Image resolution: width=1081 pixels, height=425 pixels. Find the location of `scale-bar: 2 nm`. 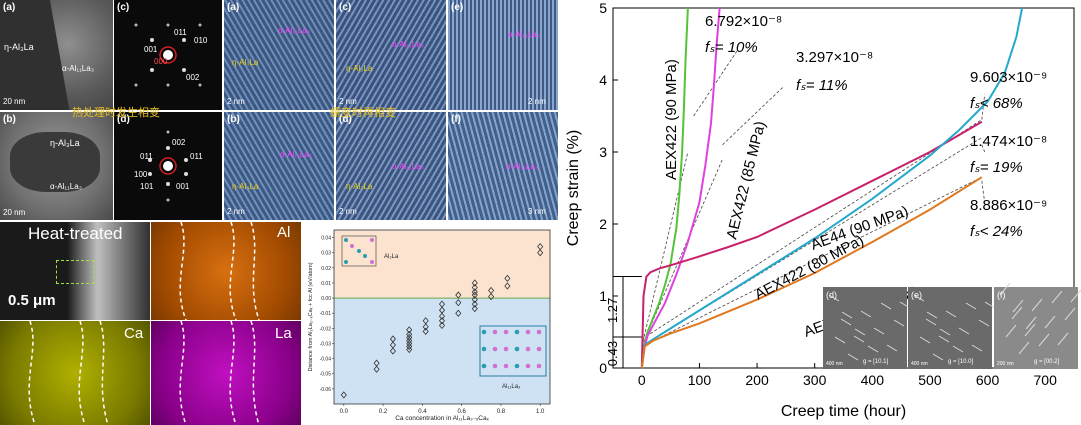

scale-bar: 2 nm is located at coordinates (537, 101).